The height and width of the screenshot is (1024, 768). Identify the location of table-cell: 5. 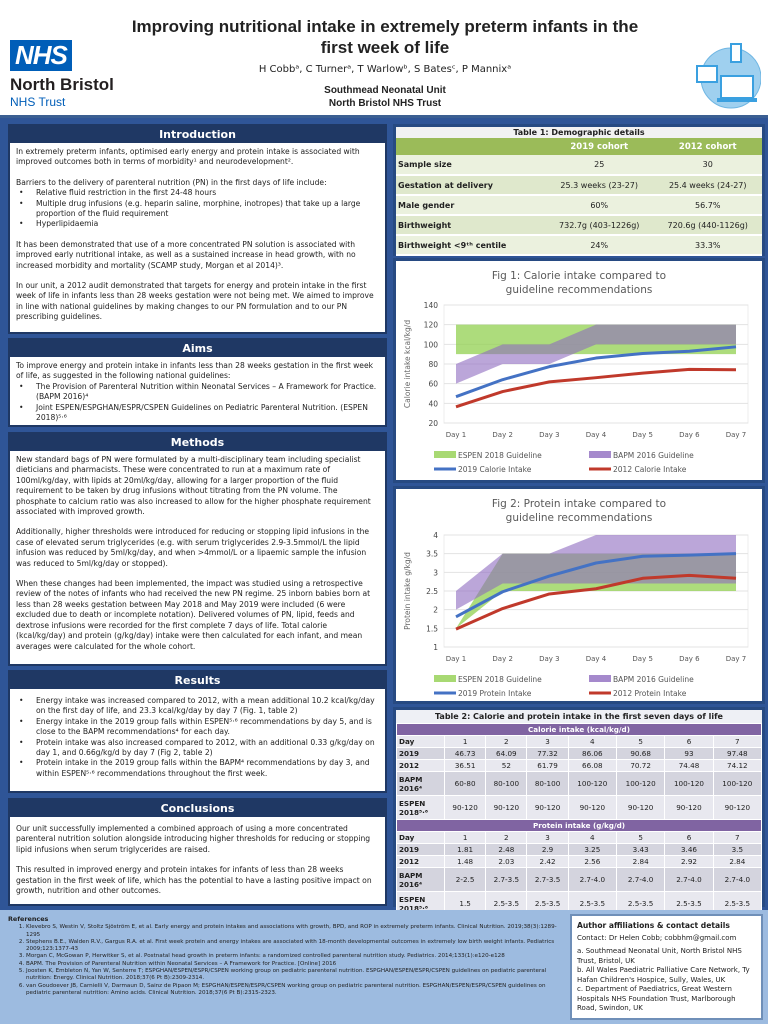
(640, 837).